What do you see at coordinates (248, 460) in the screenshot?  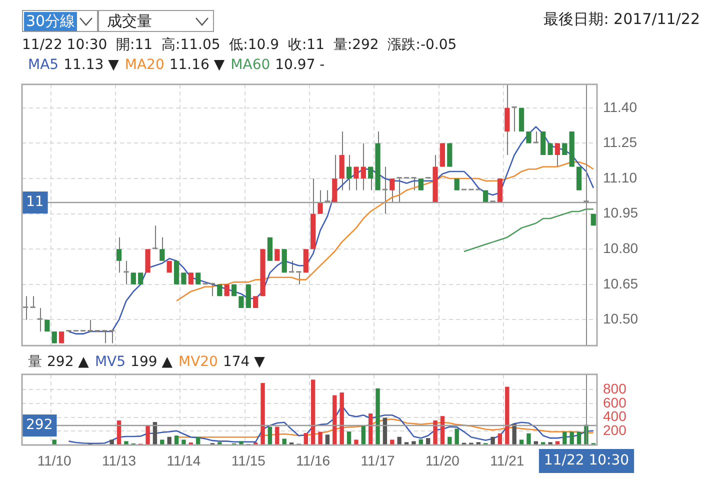 I see `x-tick-label: 11/15` at bounding box center [248, 460].